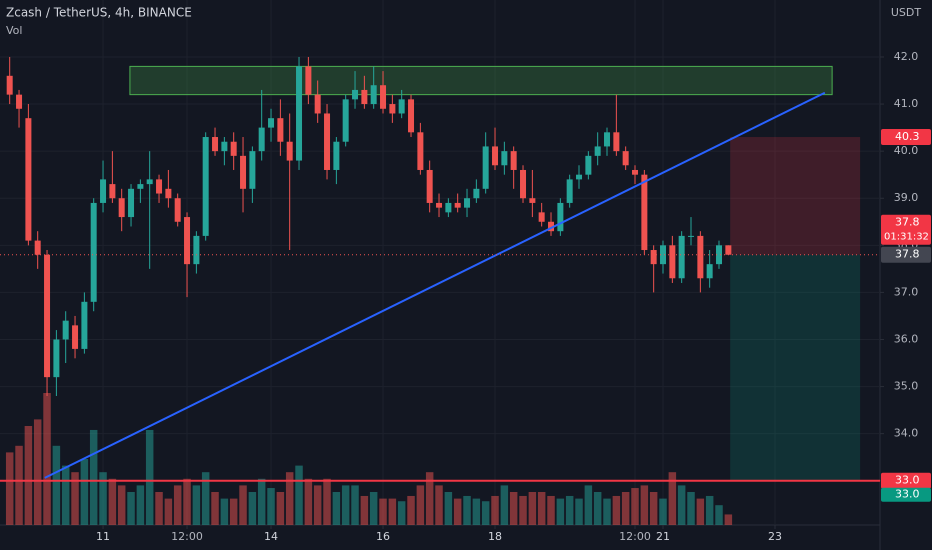 This screenshot has width=932, height=550. What do you see at coordinates (906, 229) in the screenshot?
I see `last-price-tag` at bounding box center [906, 229].